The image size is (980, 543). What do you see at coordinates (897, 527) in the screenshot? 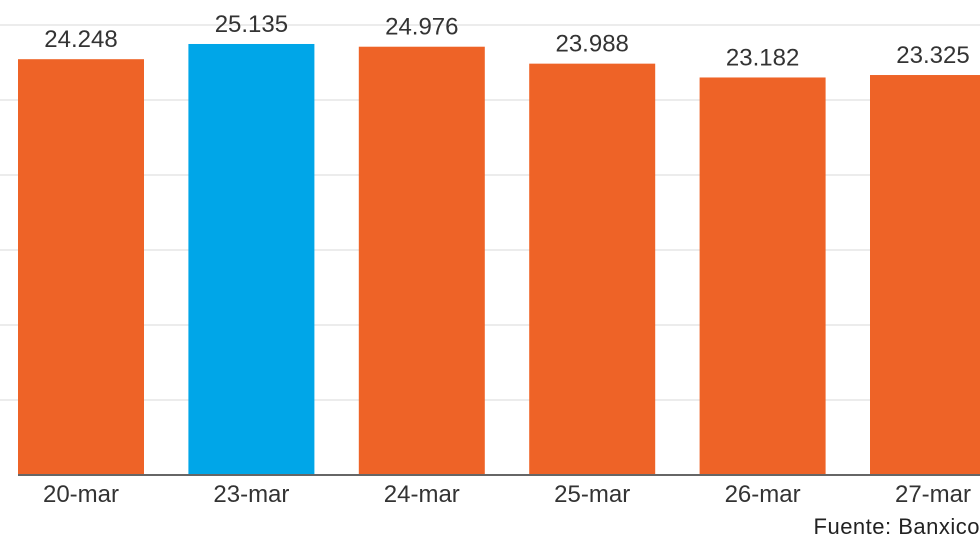
I see `source-note: Fuente: Banxico` at bounding box center [897, 527].